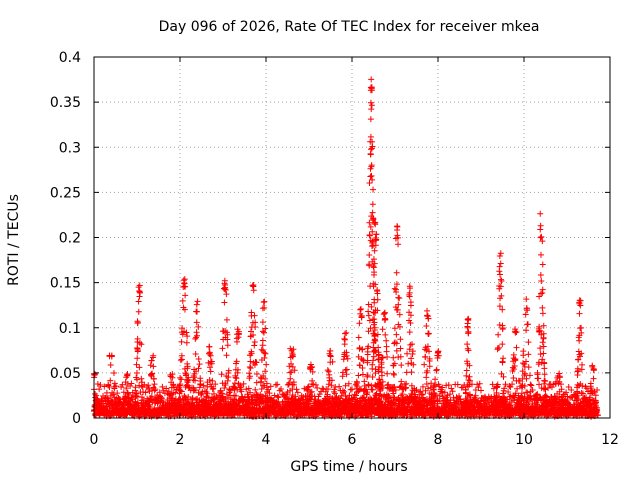  Describe the element at coordinates (266, 440) in the screenshot. I see `x-tick-label: 4` at that location.